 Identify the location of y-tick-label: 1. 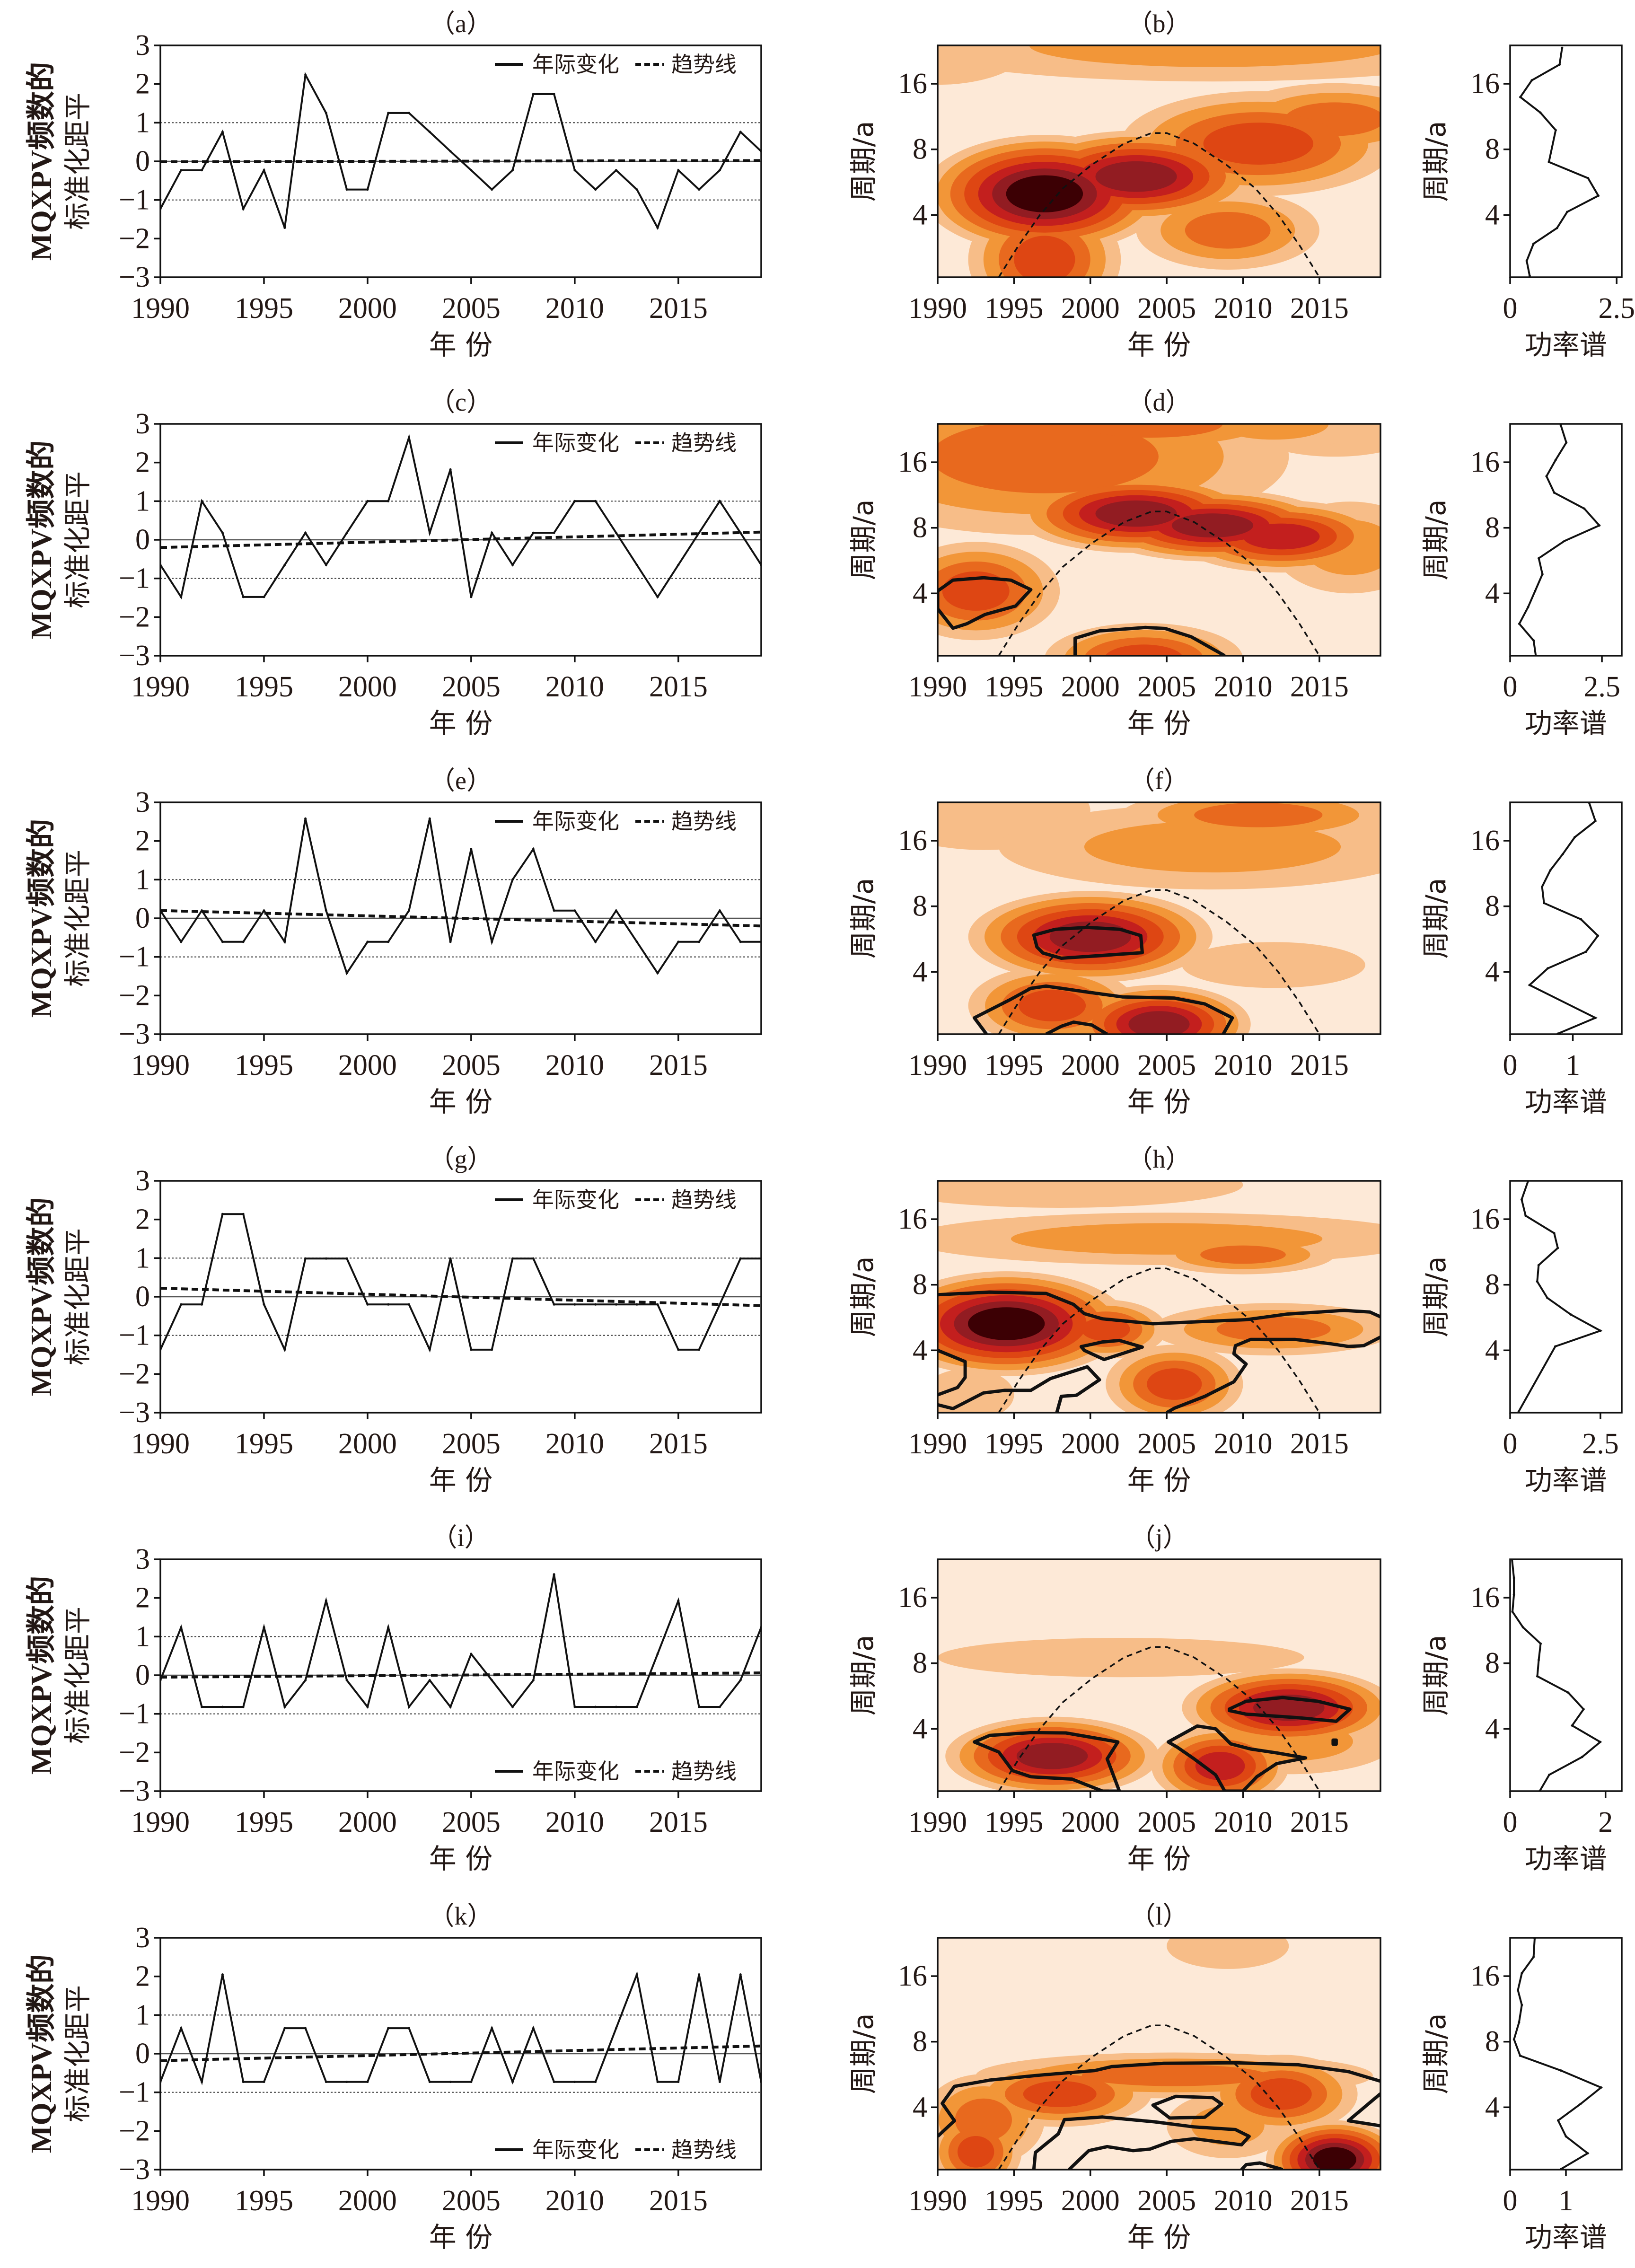
(142, 501).